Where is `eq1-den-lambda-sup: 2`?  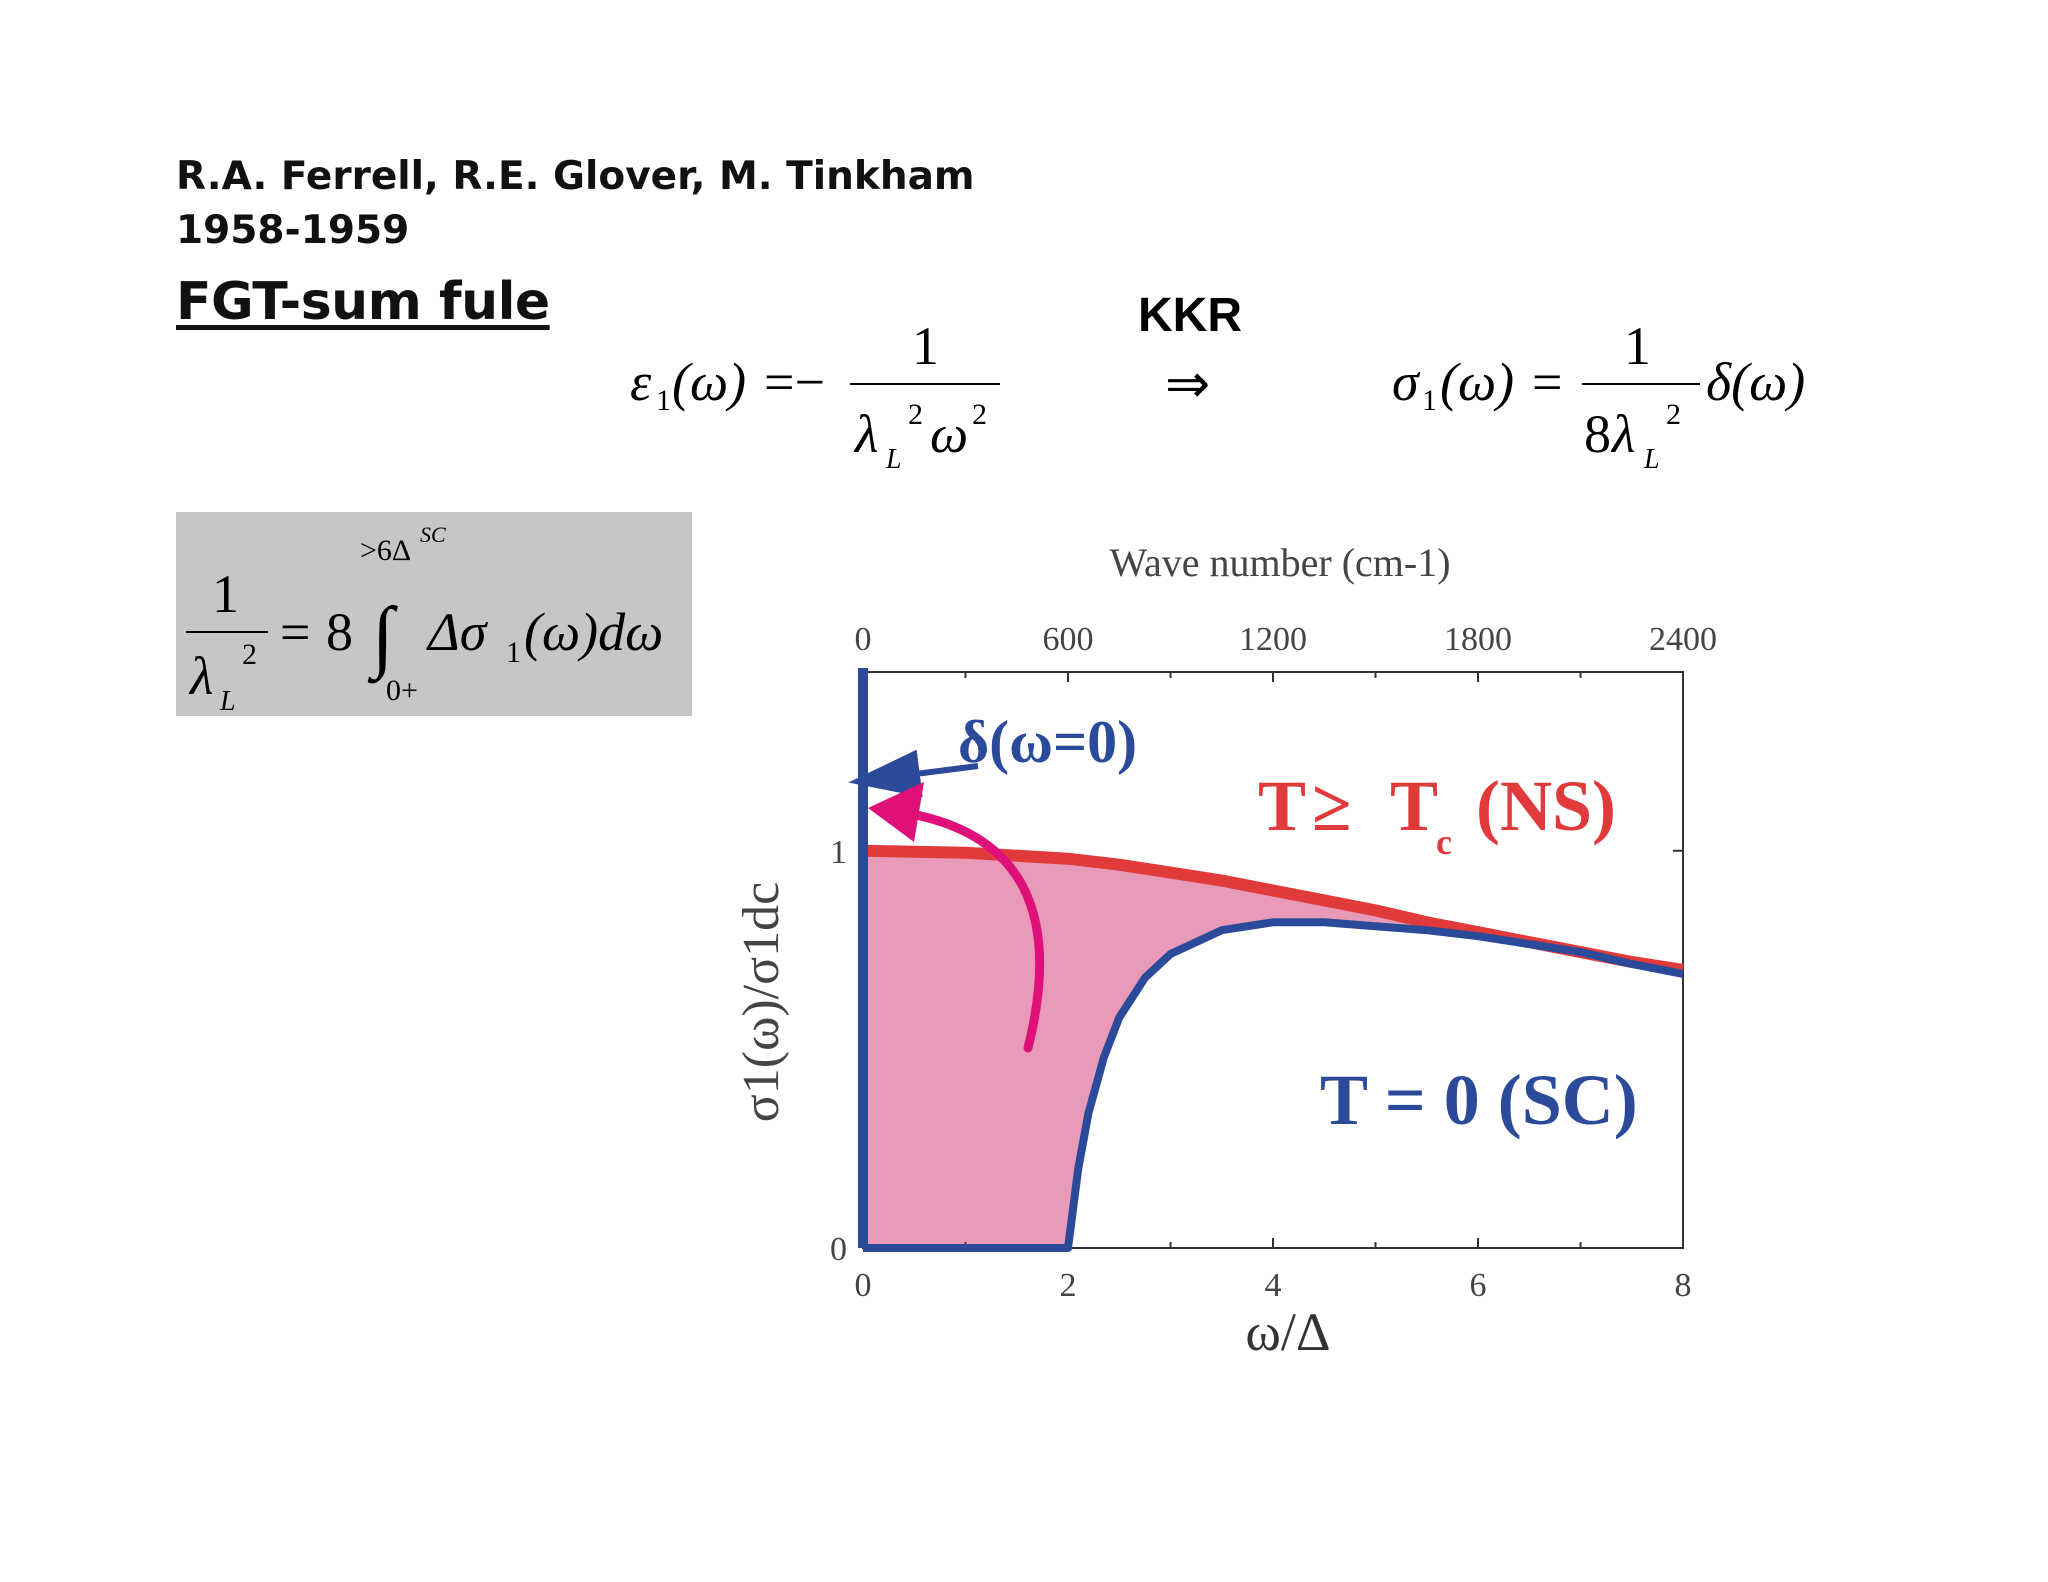
eq1-den-lambda-sup: 2 is located at coordinates (915, 414).